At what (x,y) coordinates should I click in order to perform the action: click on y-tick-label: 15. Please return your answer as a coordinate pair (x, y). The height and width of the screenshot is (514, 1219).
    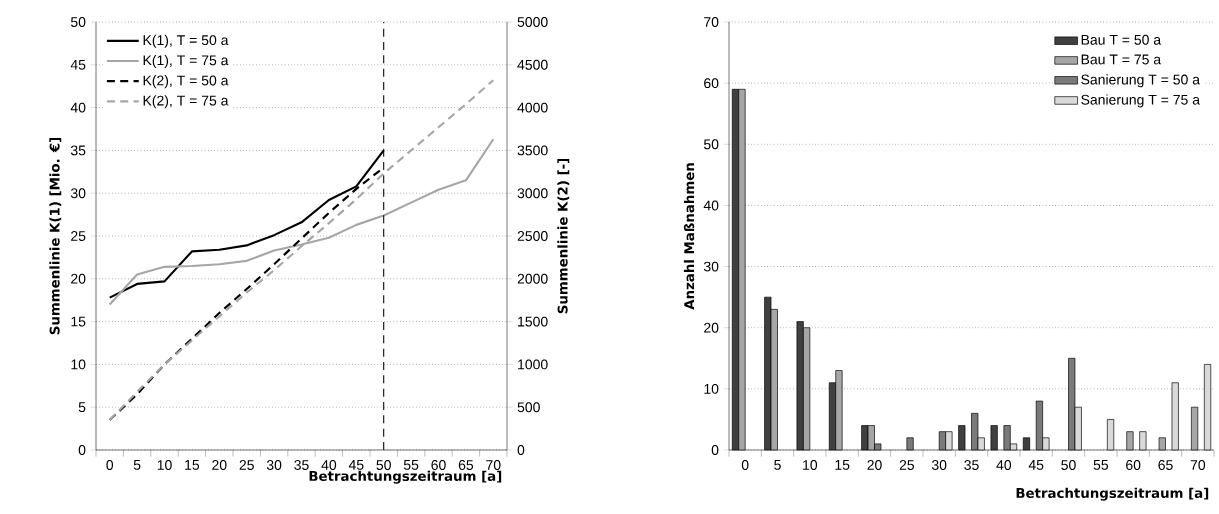
    Looking at the image, I should click on (78, 321).